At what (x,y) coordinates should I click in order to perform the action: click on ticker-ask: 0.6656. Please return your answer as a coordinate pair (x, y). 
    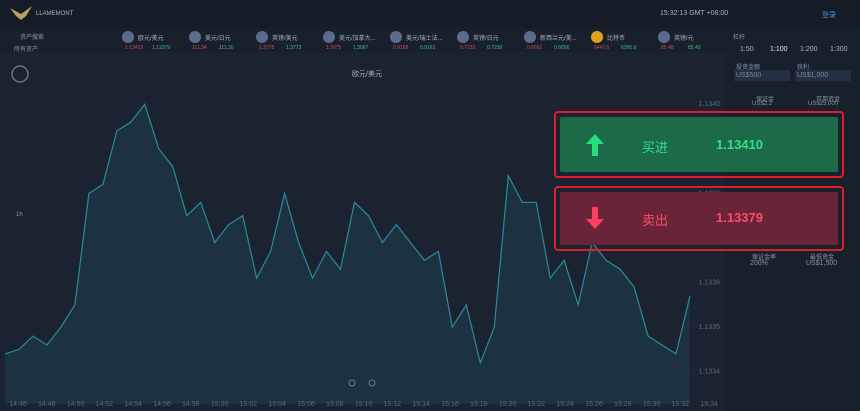
    Looking at the image, I should click on (562, 48).